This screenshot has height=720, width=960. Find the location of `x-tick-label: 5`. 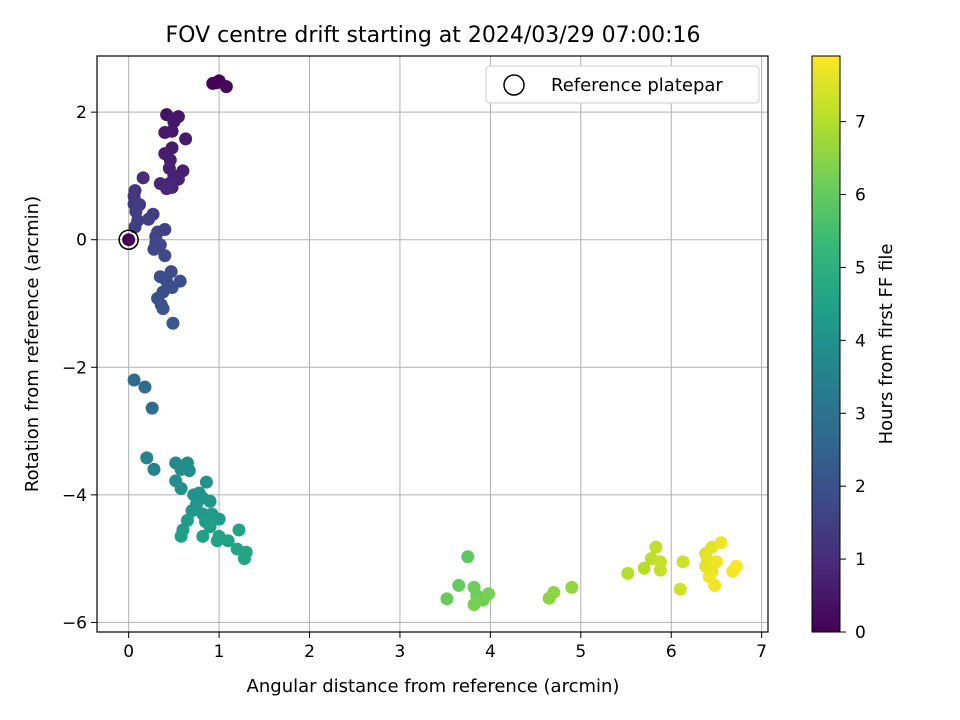

x-tick-label: 5 is located at coordinates (580, 652).